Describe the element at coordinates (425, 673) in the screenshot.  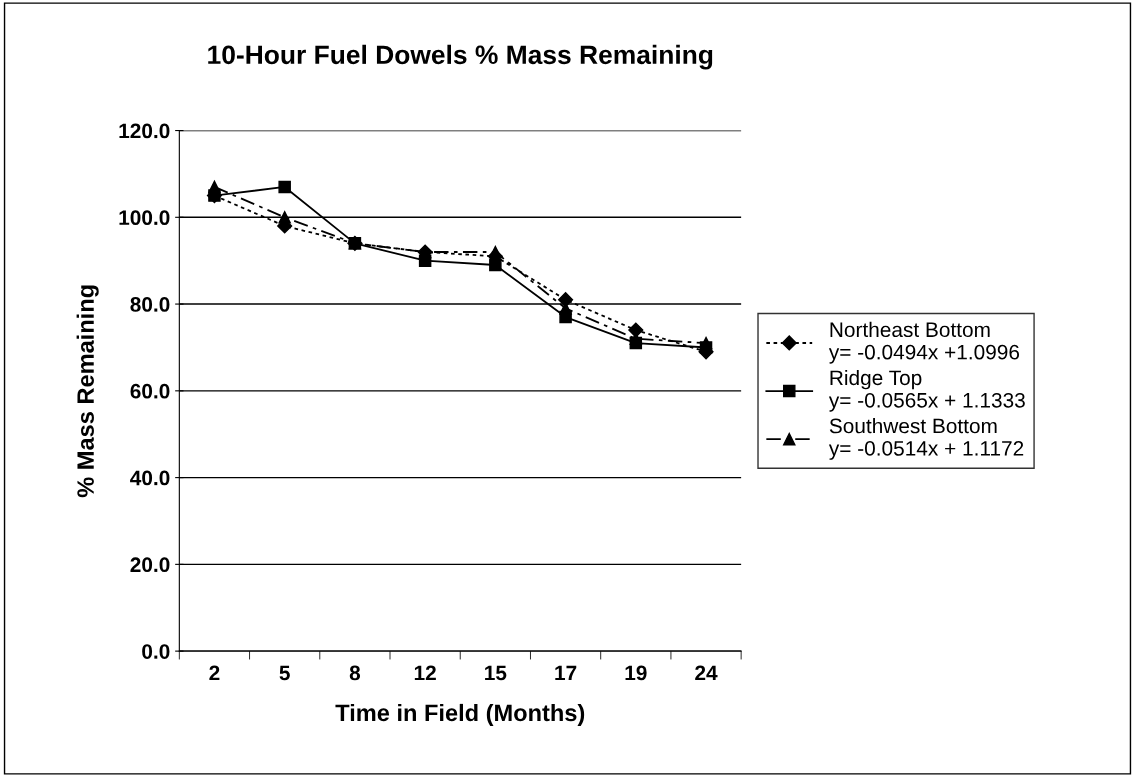
I see `x-tick-label: 12` at that location.